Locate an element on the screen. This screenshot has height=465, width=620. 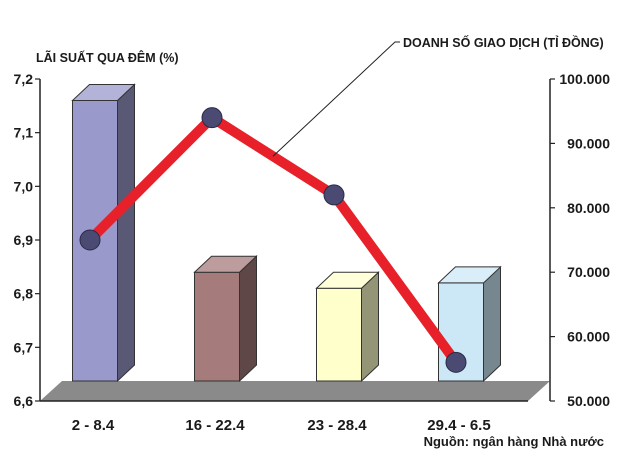
left-tick-label: 7,1 is located at coordinates (24, 133).